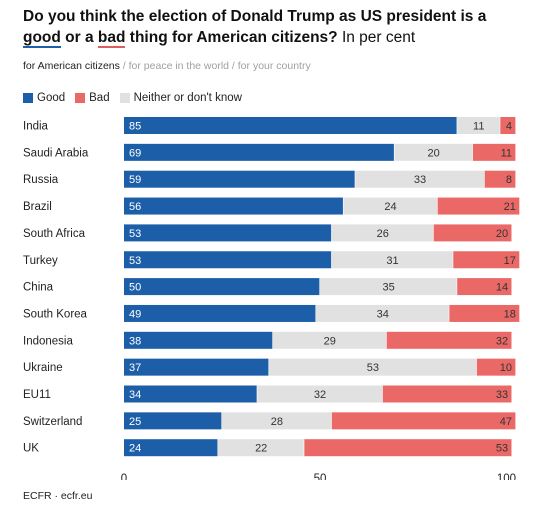 Image resolution: width=542 pixels, height=516 pixels. What do you see at coordinates (48, 341) in the screenshot?
I see `category-label-indonesia: Indonesia` at bounding box center [48, 341].